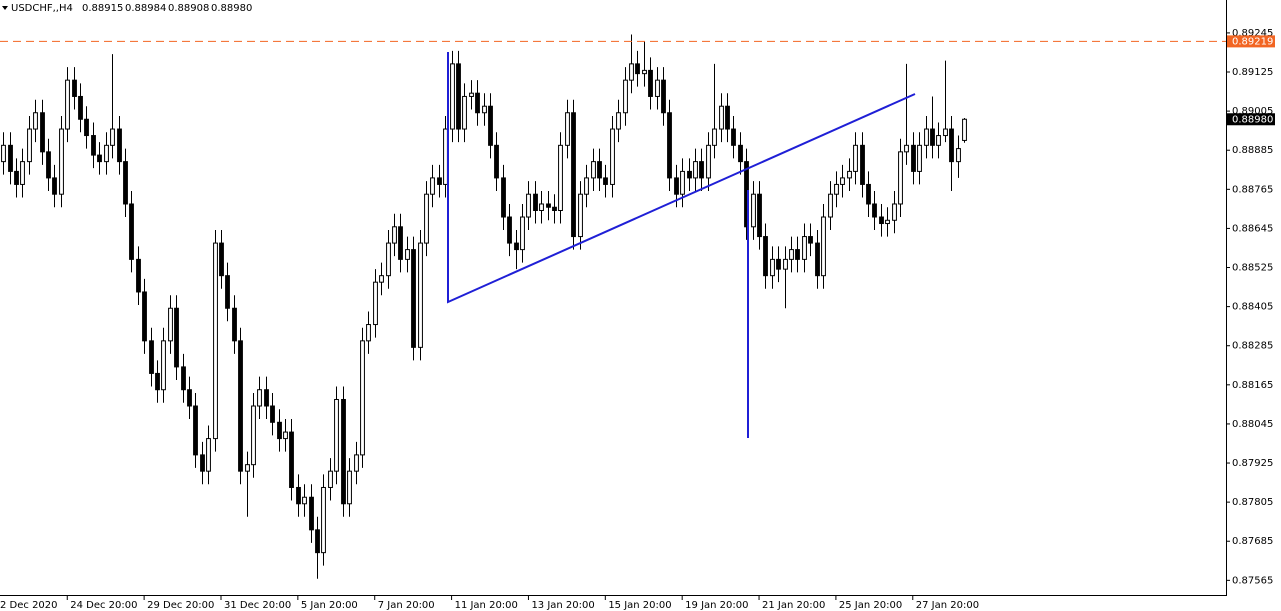  I want to click on x-tick-label: 25 Jan 20:00, so click(870, 605).